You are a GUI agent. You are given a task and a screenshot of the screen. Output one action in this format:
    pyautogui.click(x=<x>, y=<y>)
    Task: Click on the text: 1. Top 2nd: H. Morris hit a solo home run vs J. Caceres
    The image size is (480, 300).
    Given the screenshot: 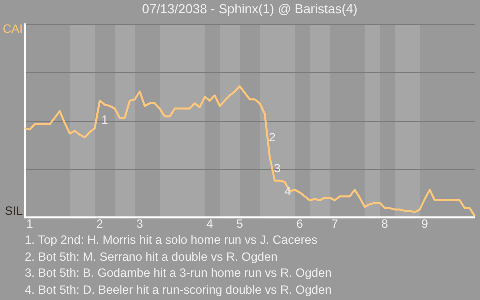 What is the action you would take?
    pyautogui.click(x=172, y=240)
    